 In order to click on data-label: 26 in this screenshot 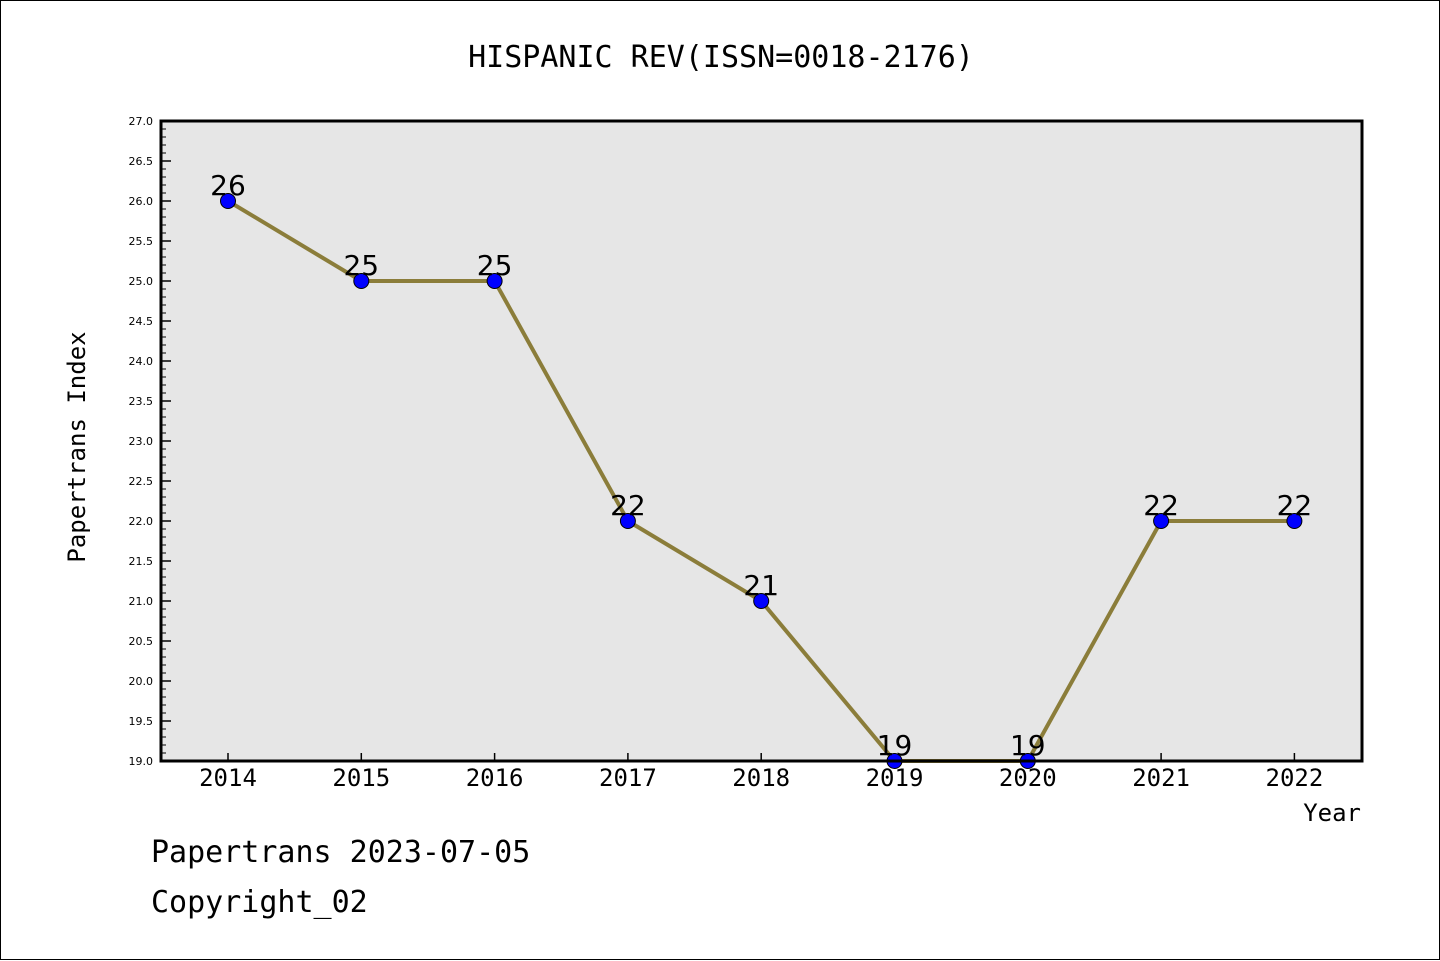, I will do `click(228, 185)`.